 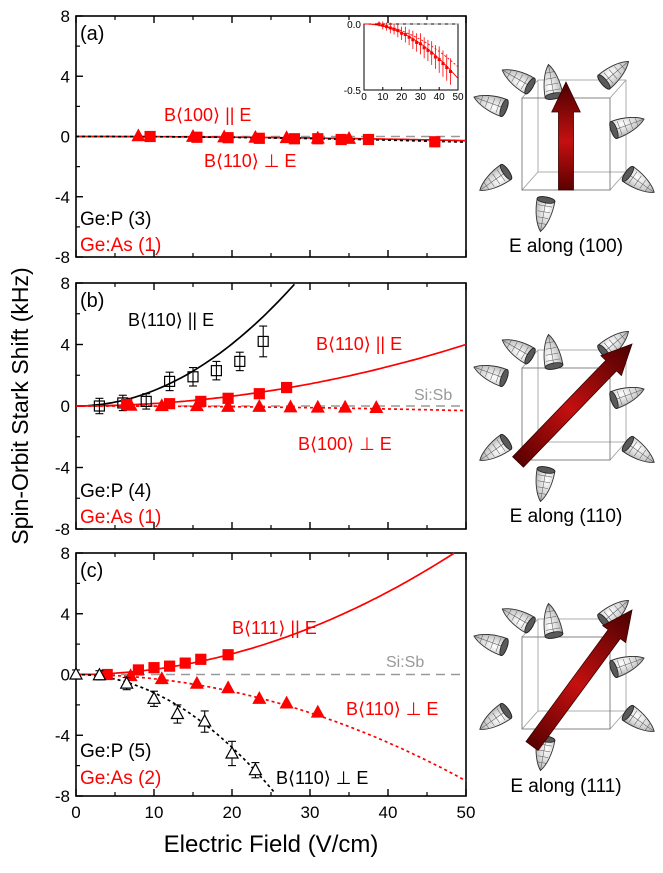 I want to click on x-tick-label: 20, so click(x=232, y=812).